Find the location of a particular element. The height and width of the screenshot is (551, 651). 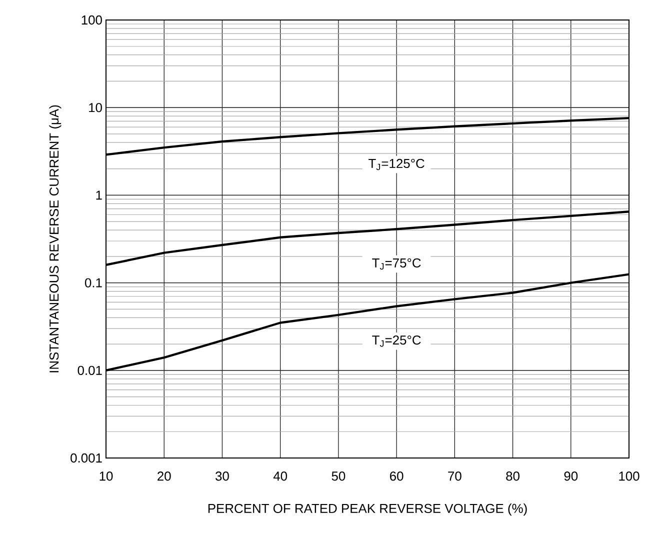

y-axis-title: INSTANTANEOUS REVERSE CURRENT (μA) is located at coordinates (55, 238).